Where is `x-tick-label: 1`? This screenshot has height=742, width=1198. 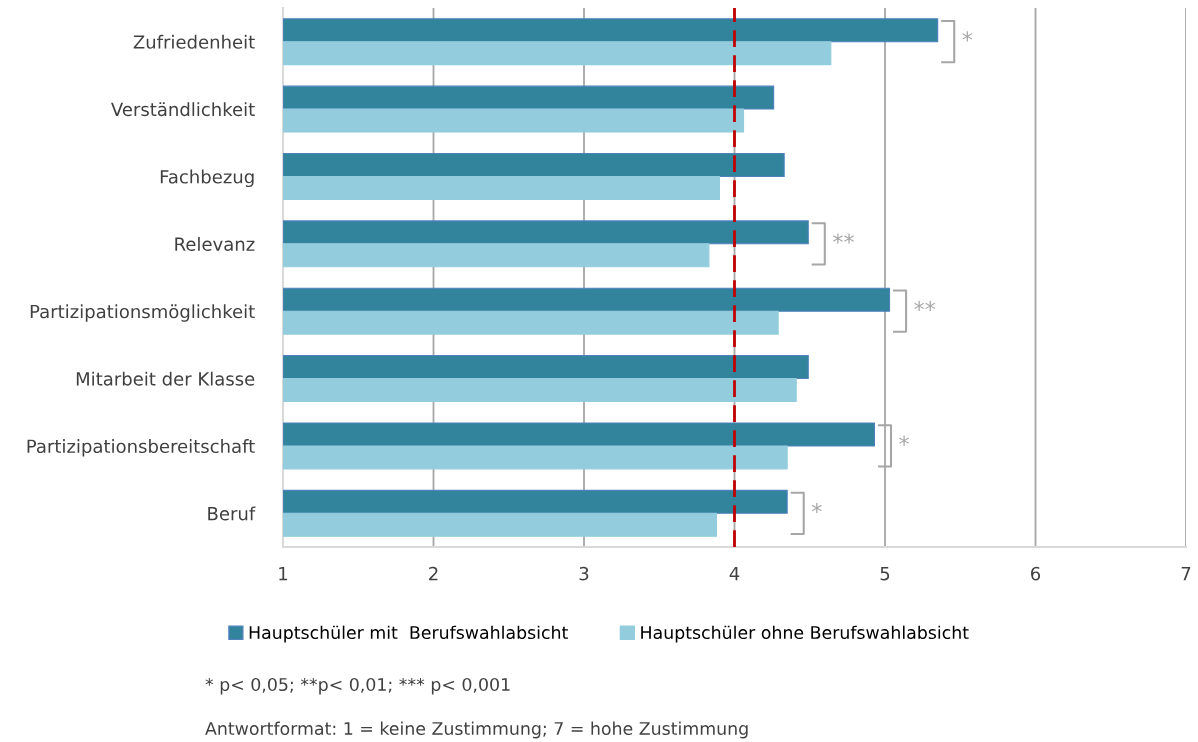 x-tick-label: 1 is located at coordinates (283, 574).